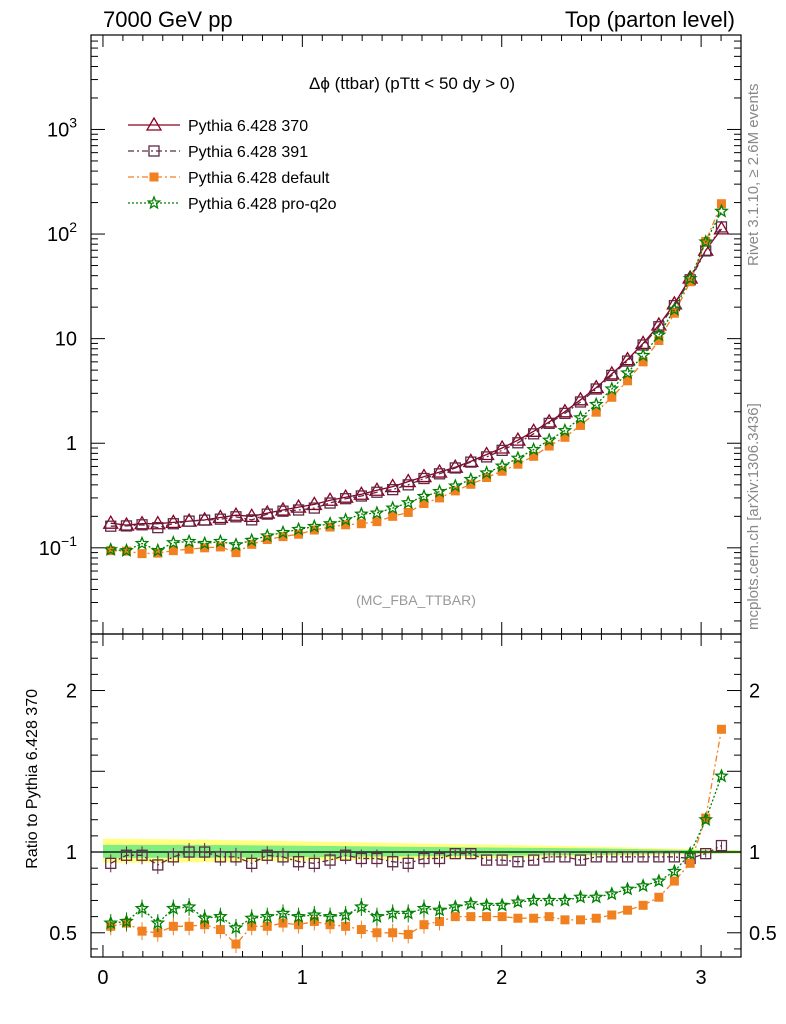 The image size is (786, 1024). What do you see at coordinates (168, 19) in the screenshot?
I see `header-process-label: 7000 GeV pp` at bounding box center [168, 19].